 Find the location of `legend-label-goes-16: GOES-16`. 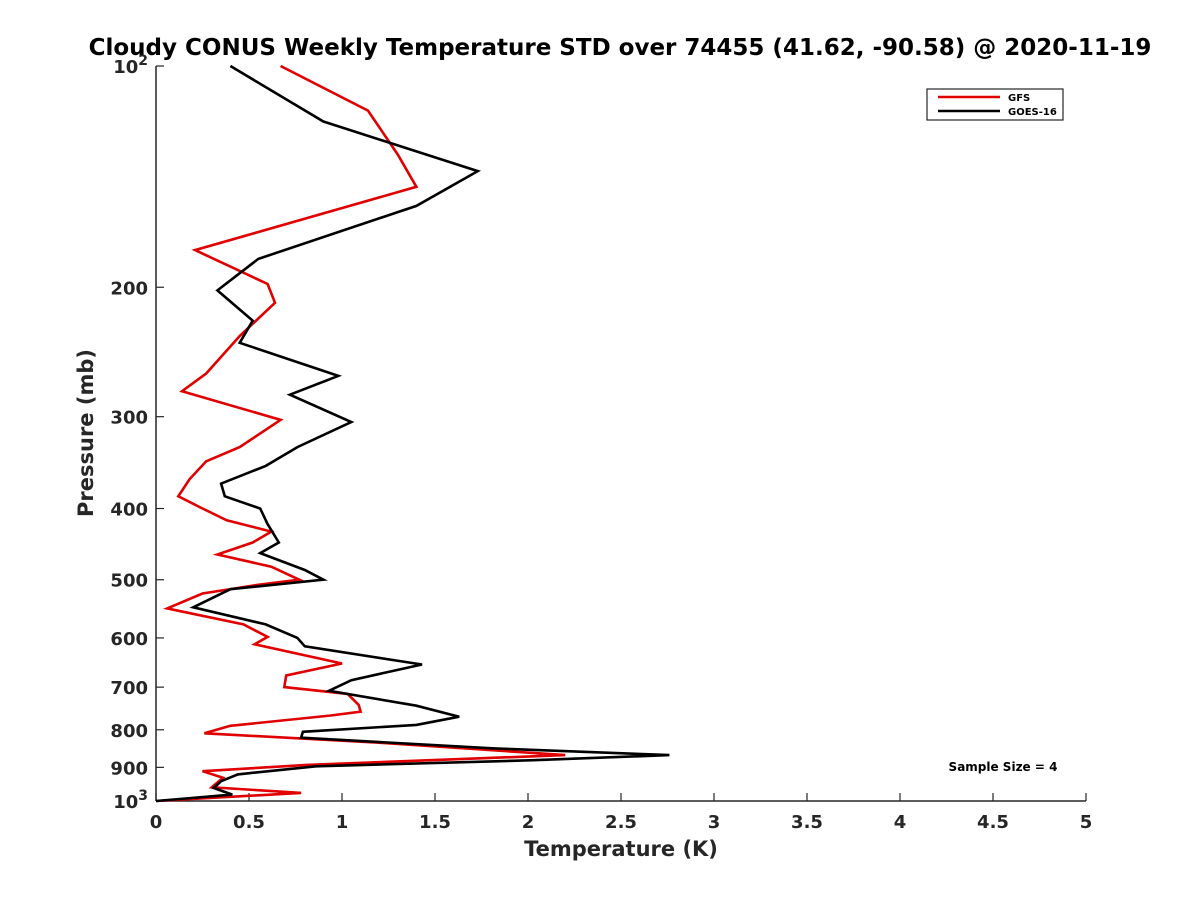

legend-label-goes-16: GOES-16 is located at coordinates (1032, 112).